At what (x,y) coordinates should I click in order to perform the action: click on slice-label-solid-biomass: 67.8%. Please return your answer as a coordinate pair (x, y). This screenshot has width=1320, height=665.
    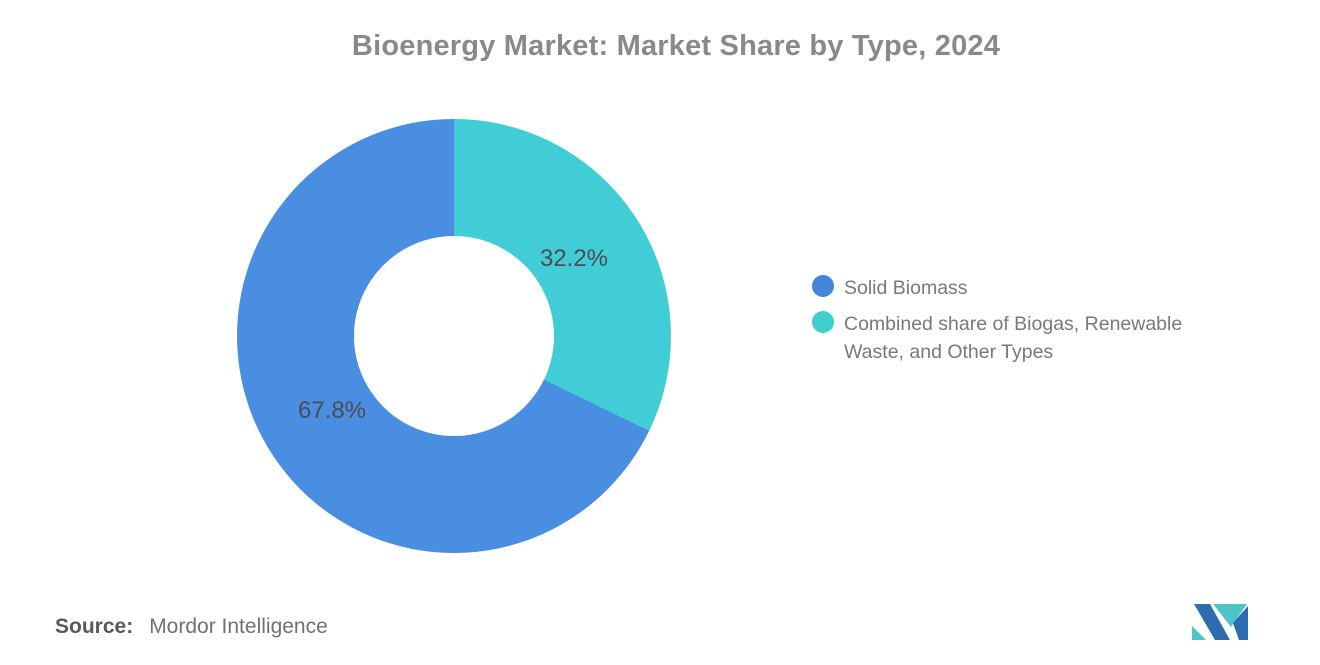
    Looking at the image, I should click on (332, 410).